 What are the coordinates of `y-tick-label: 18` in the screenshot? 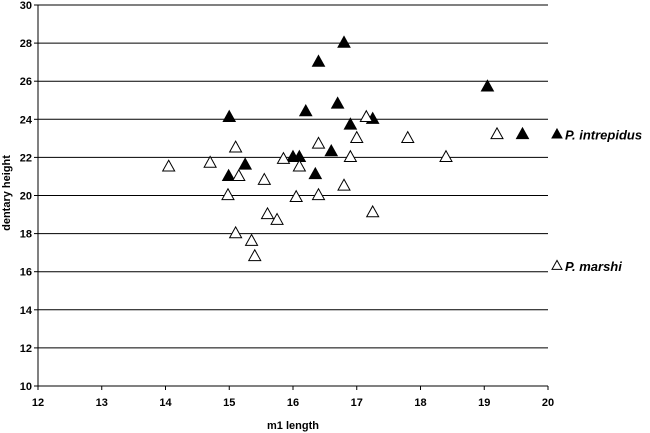 It's located at (26, 235).